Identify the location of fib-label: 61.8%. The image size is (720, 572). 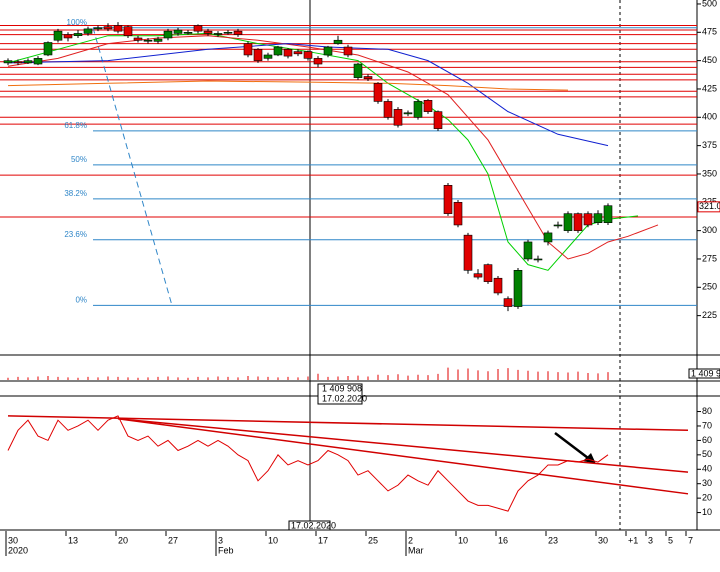
(75, 125).